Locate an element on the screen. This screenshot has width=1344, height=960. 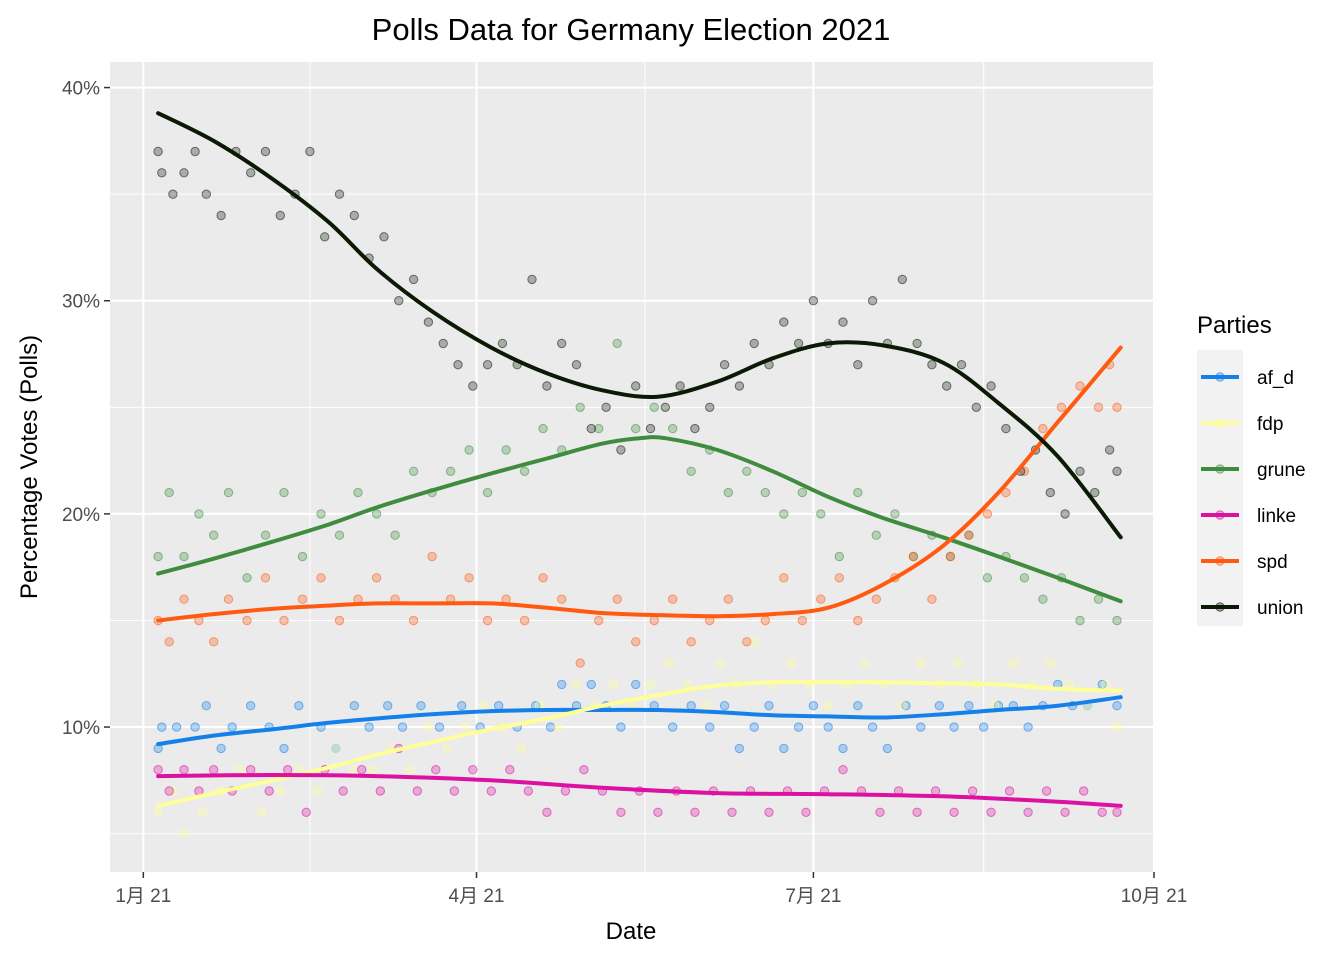
x-tick-label: 1月 21 is located at coordinates (143, 896).